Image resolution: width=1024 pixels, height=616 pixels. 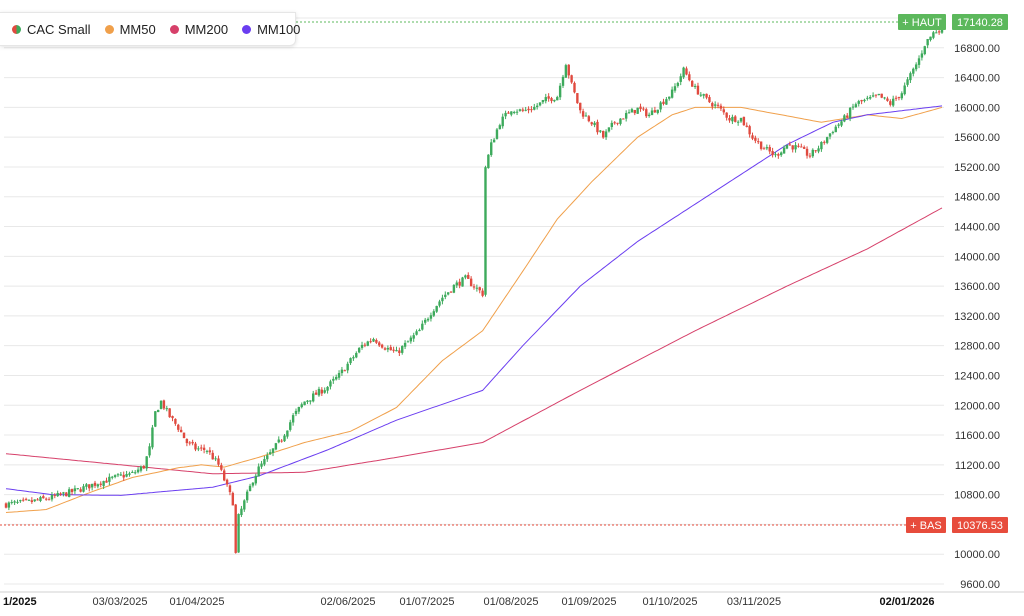 I want to click on x-tick-label: 01/09/2025, so click(x=588, y=602).